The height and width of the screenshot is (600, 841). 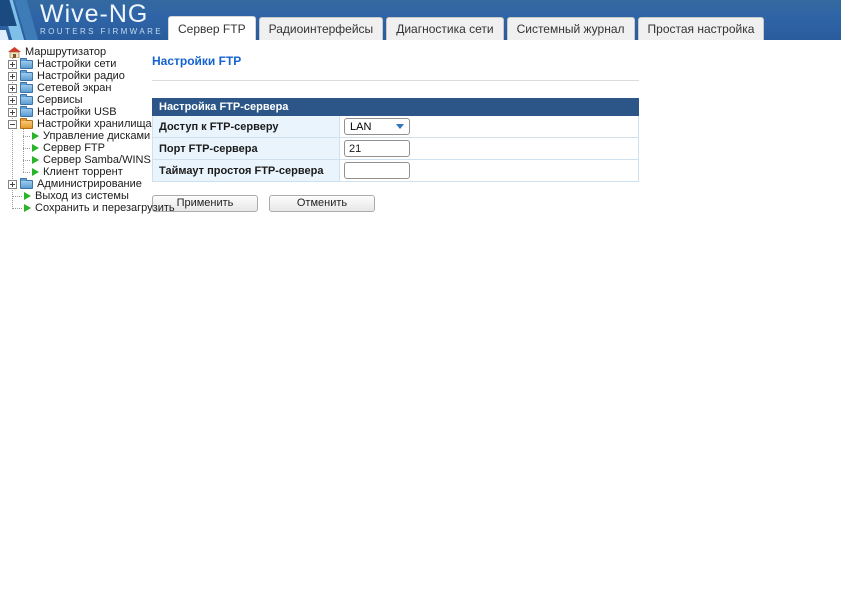 I want to click on table-header: Настройка FTP-сервера, so click(x=395, y=107).